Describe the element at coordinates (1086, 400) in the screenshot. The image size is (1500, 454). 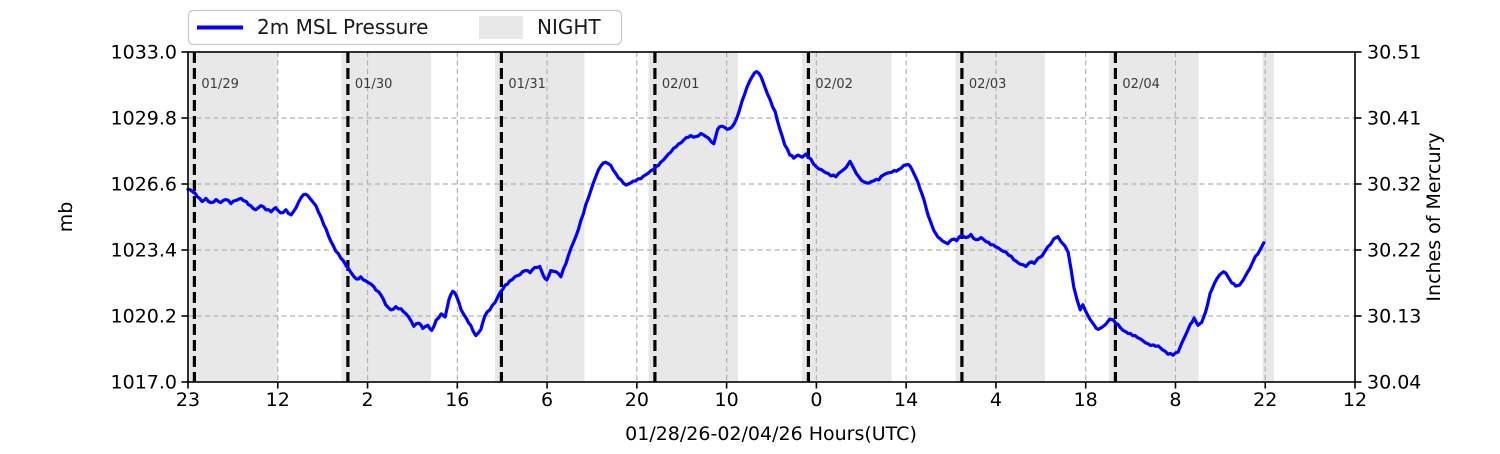
I see `x-tick-label: 18` at that location.